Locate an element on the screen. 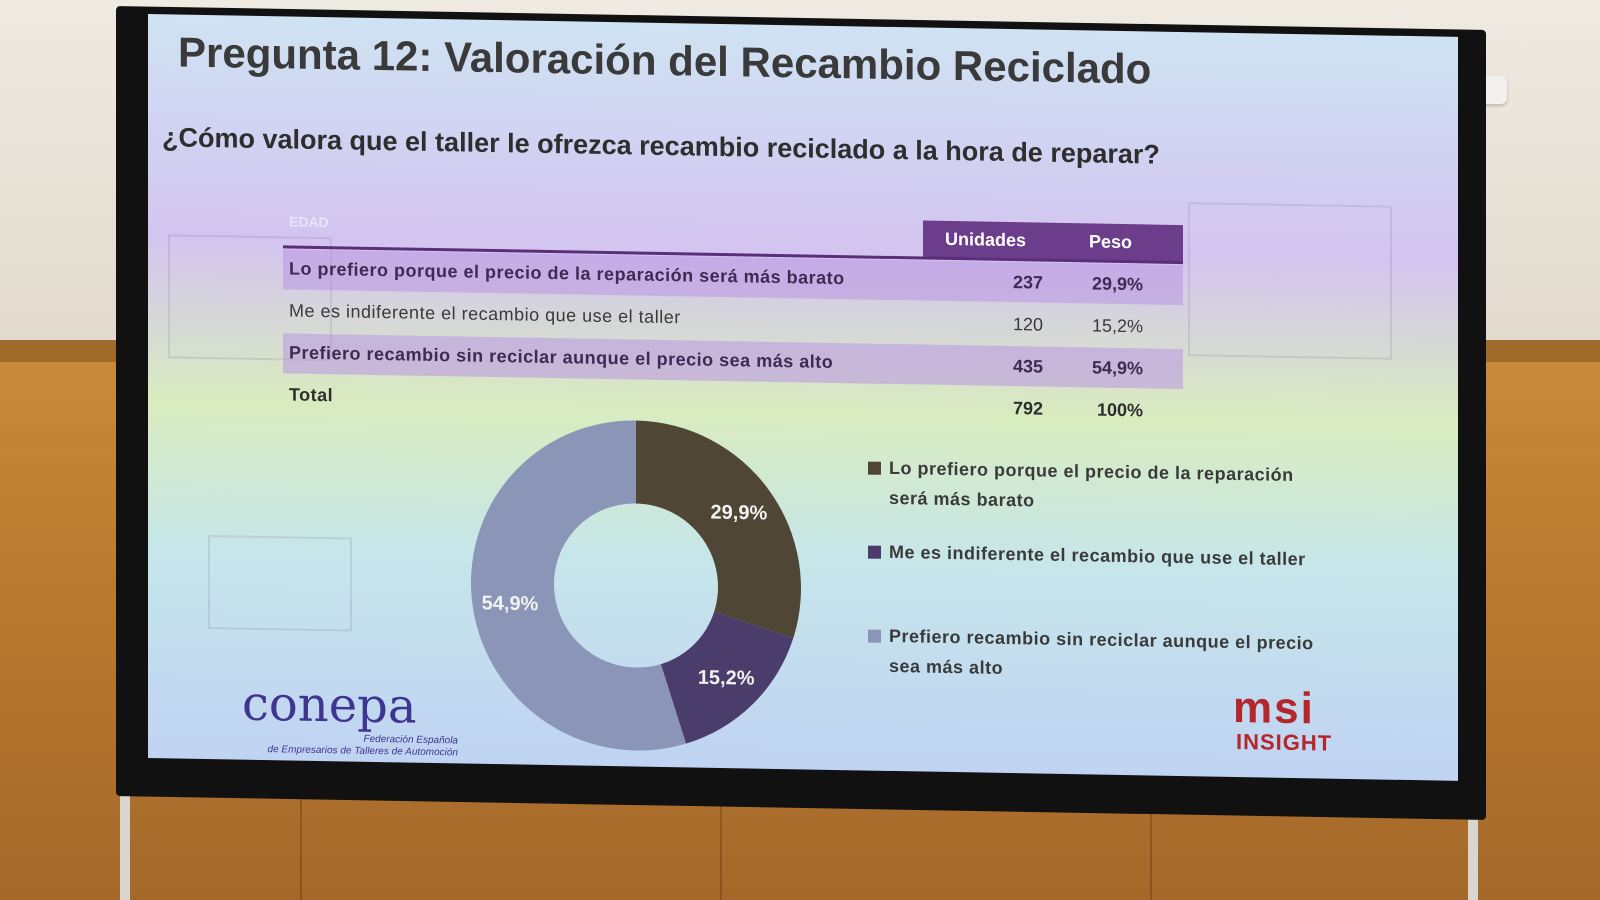 This screenshot has height=900, width=1600. row-weight: 29,9% is located at coordinates (1117, 284).